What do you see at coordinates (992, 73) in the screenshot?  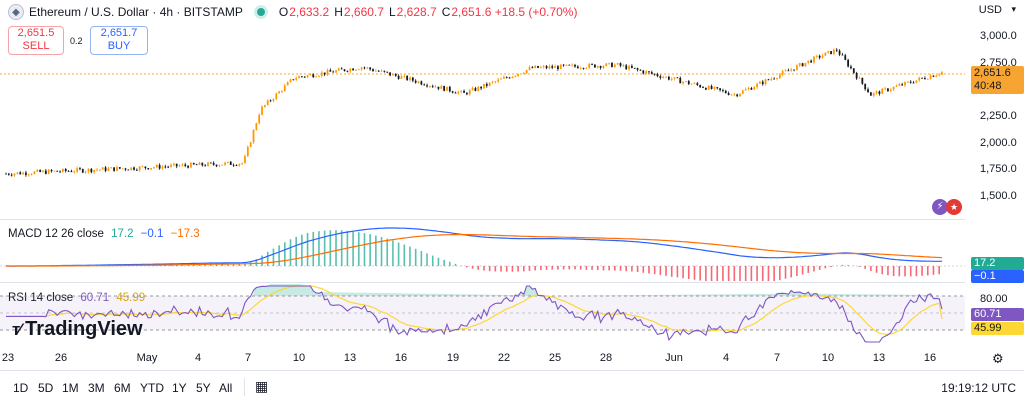 I see `last-price: 2,651.6` at bounding box center [992, 73].